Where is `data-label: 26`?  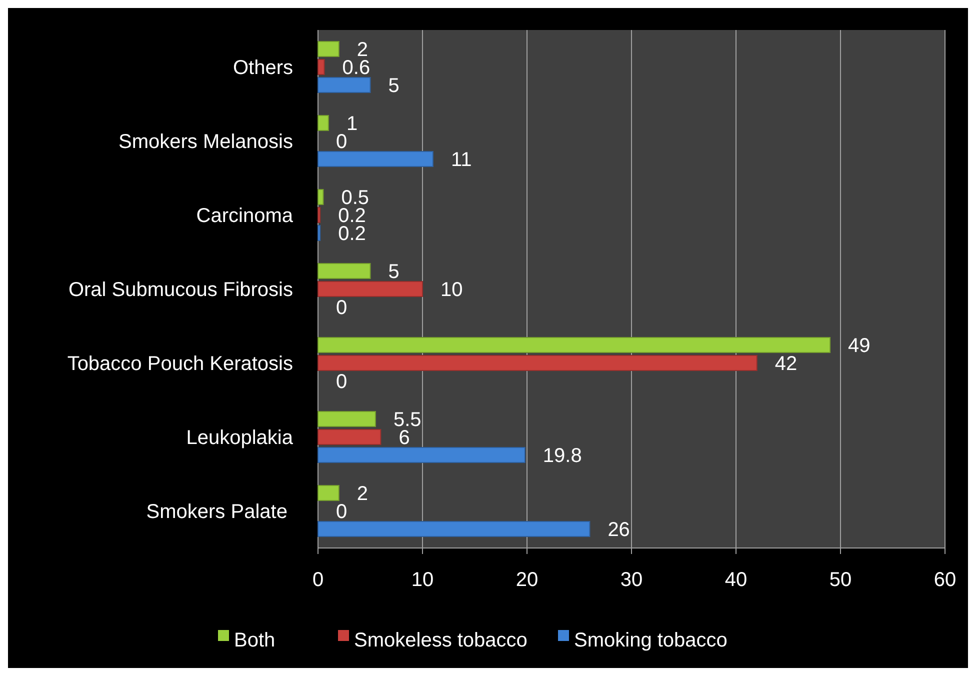
data-label: 26 is located at coordinates (619, 530).